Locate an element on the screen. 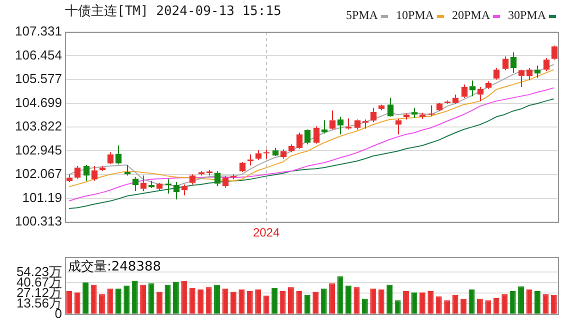 The height and width of the screenshot is (325, 566). chart-title: 十债主连[TM] 2024-09-13 15:15 is located at coordinates (173, 11).